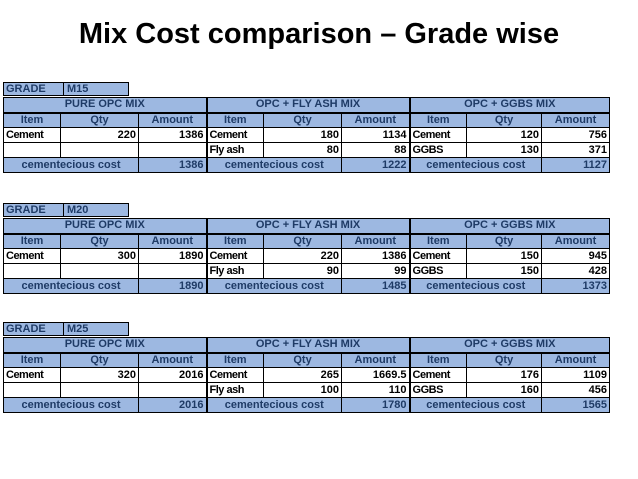 This screenshot has width=638, height=479. What do you see at coordinates (576, 150) in the screenshot?
I see `ggbs-amount: 371` at bounding box center [576, 150].